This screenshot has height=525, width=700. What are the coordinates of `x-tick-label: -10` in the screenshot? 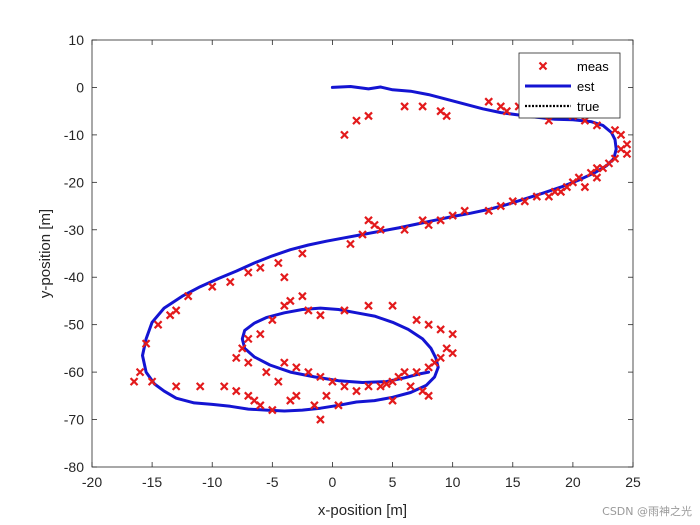 It's located at (212, 482).